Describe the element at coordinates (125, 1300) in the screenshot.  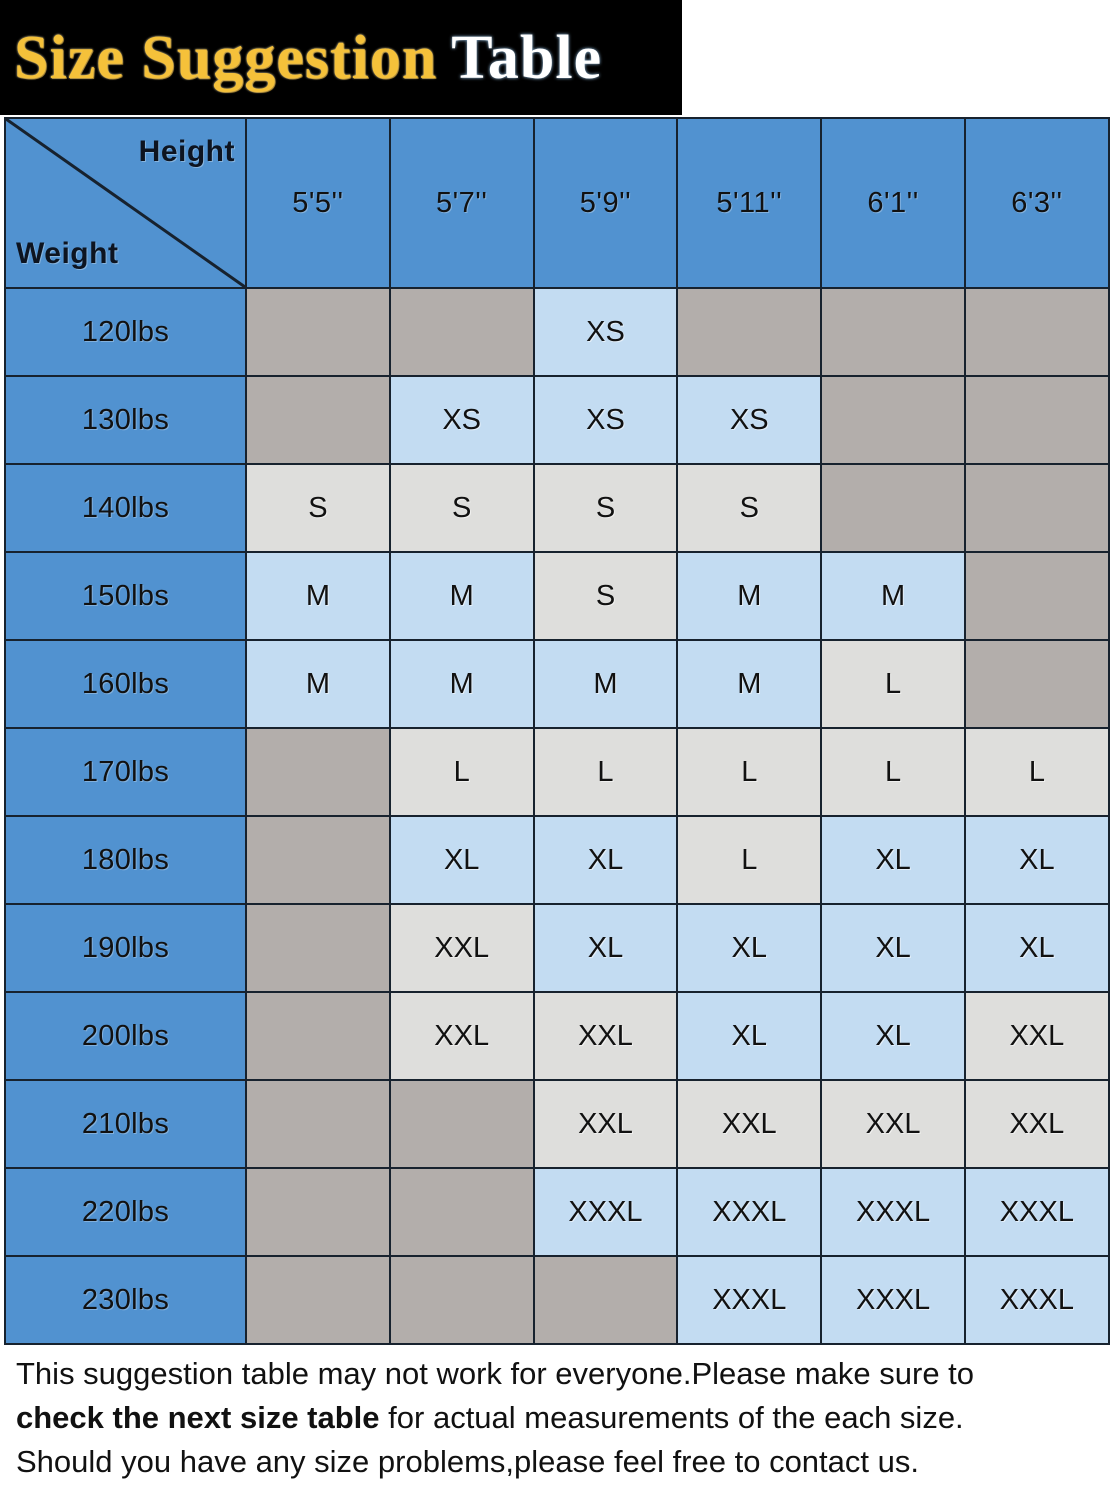
I see `row-header-weight: 230lbs` at that location.